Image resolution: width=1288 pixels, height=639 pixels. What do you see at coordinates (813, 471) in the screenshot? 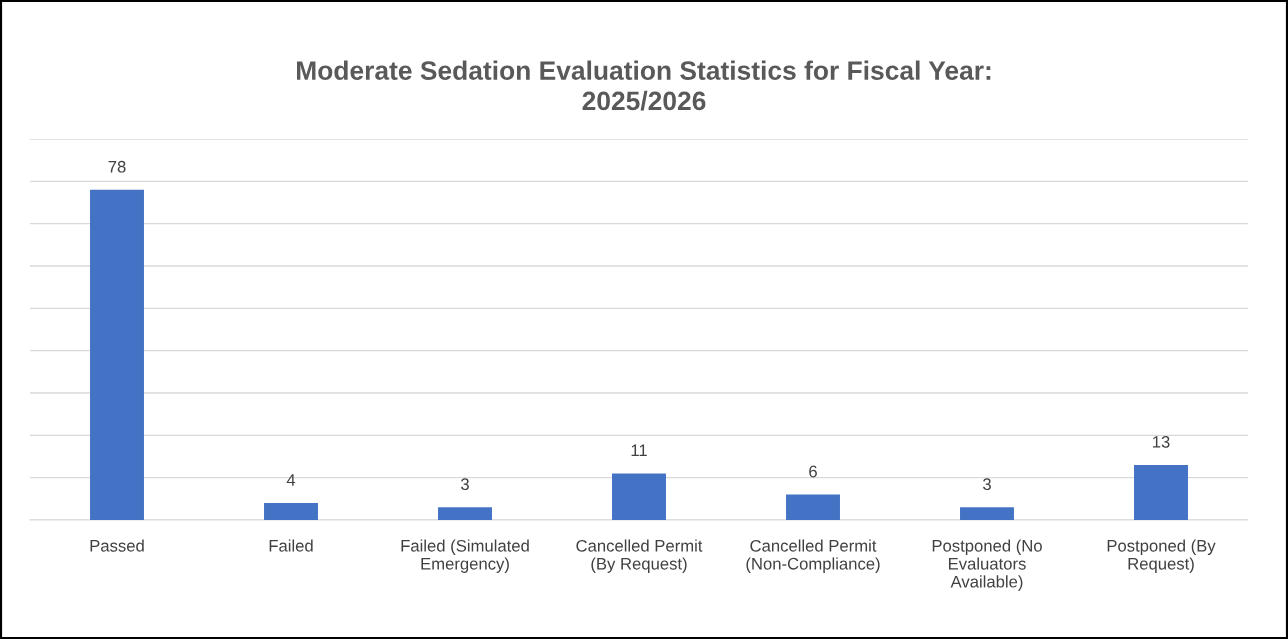
I see `data-label: 6` at bounding box center [813, 471].